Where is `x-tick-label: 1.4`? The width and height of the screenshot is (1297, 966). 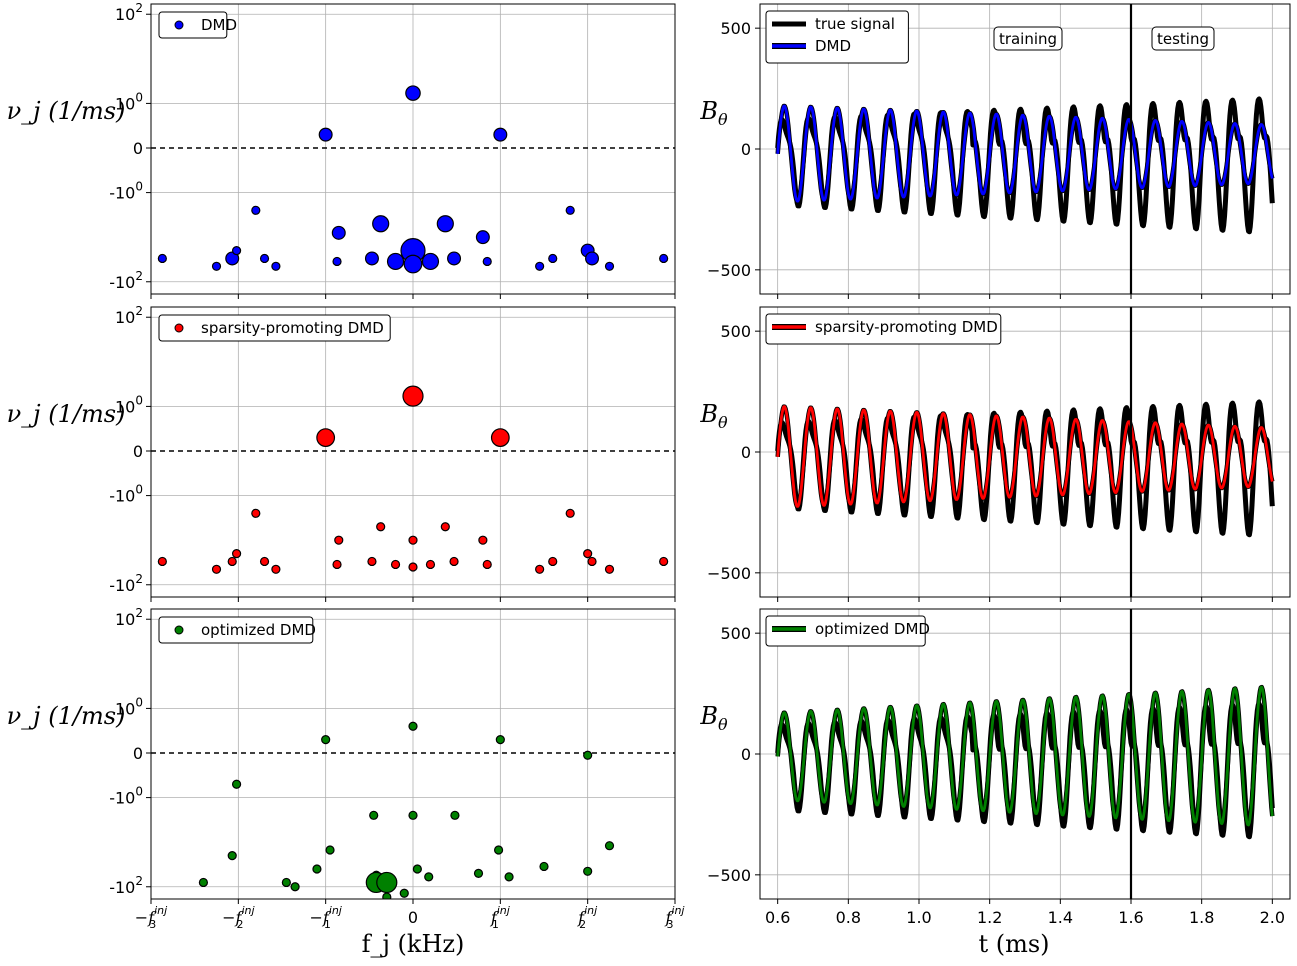 x-tick-label: 1.4 is located at coordinates (1060, 917).